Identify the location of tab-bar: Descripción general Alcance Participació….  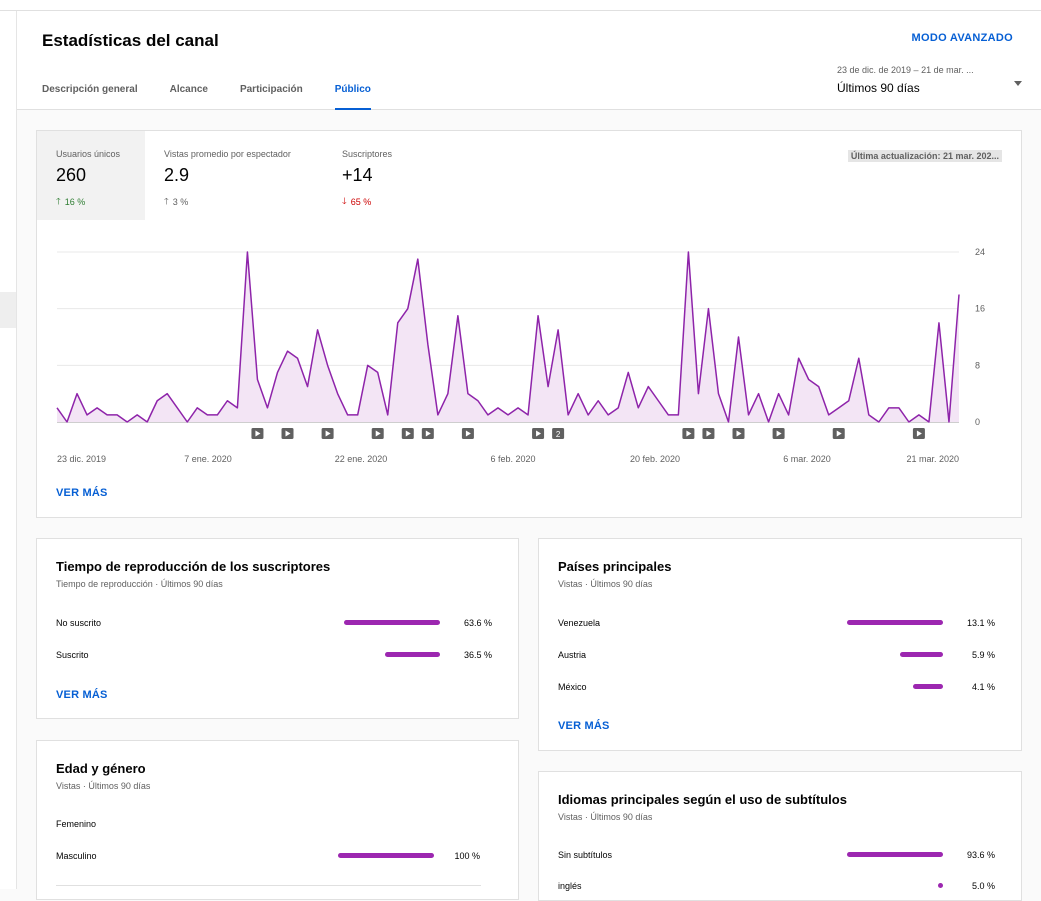
(207, 97).